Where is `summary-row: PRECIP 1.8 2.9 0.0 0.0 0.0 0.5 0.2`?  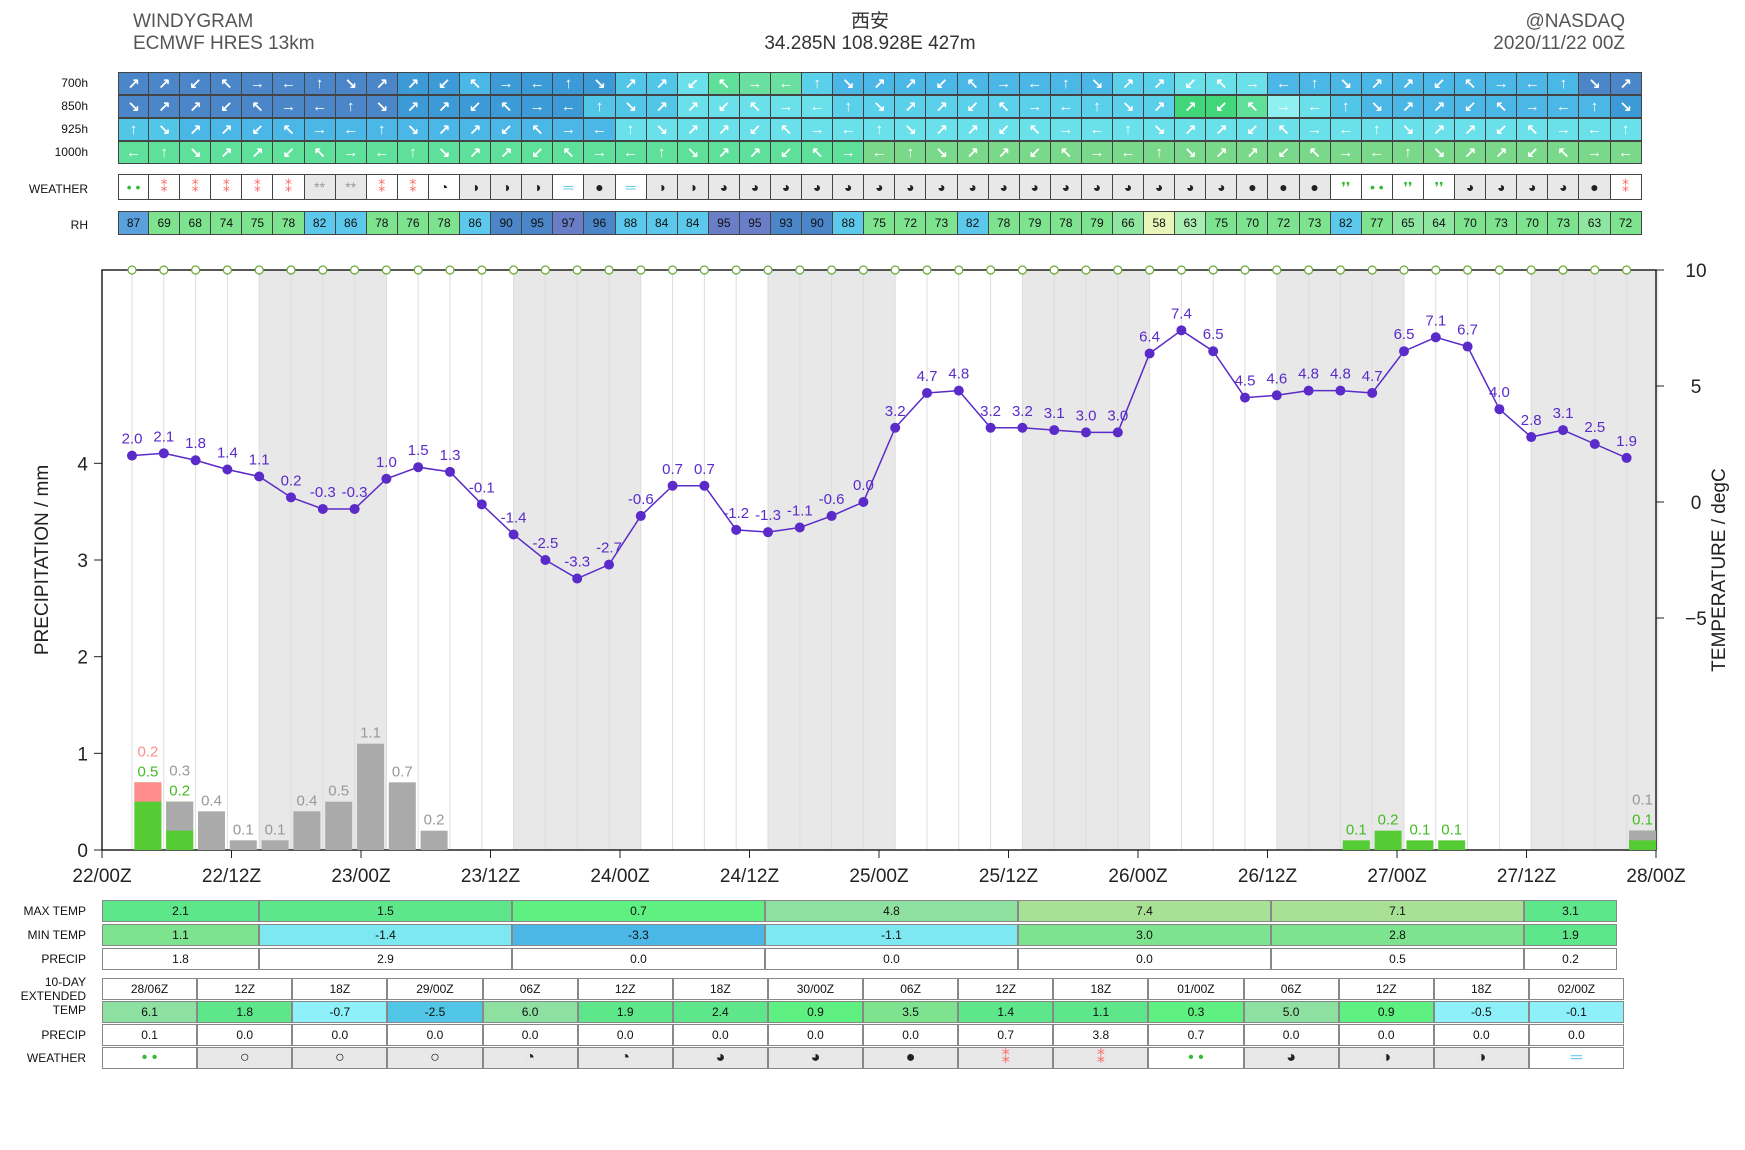 summary-row: PRECIP 1.8 2.9 0.0 0.0 0.0 0.5 0.2 is located at coordinates (832, 959).